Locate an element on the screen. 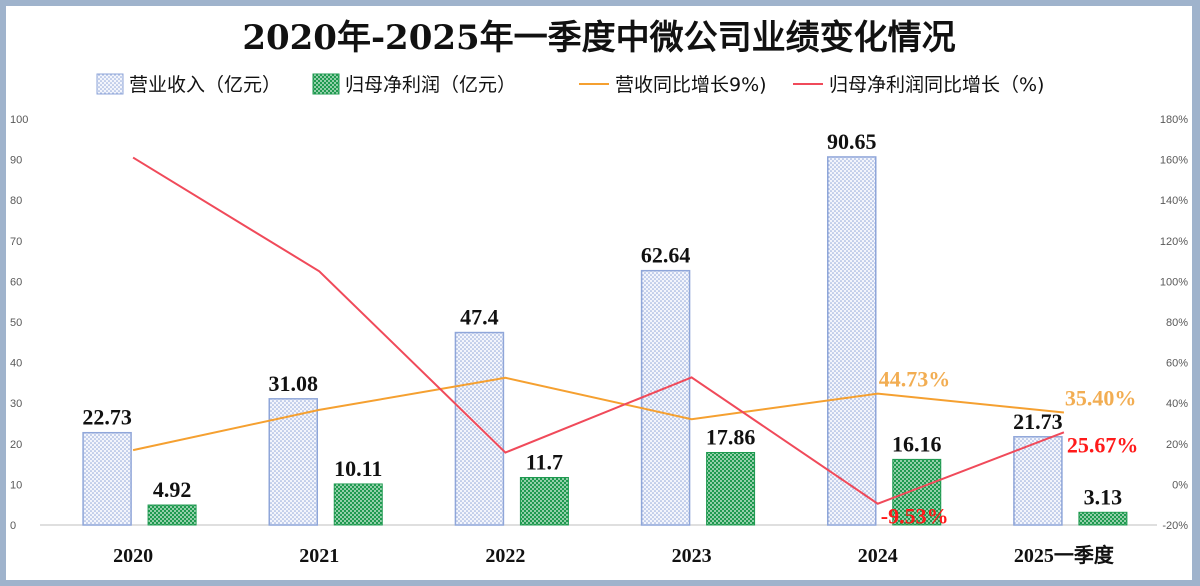  chart-title: 2020年-2025年一季度中微公司业绩变化情况 is located at coordinates (598, 38).